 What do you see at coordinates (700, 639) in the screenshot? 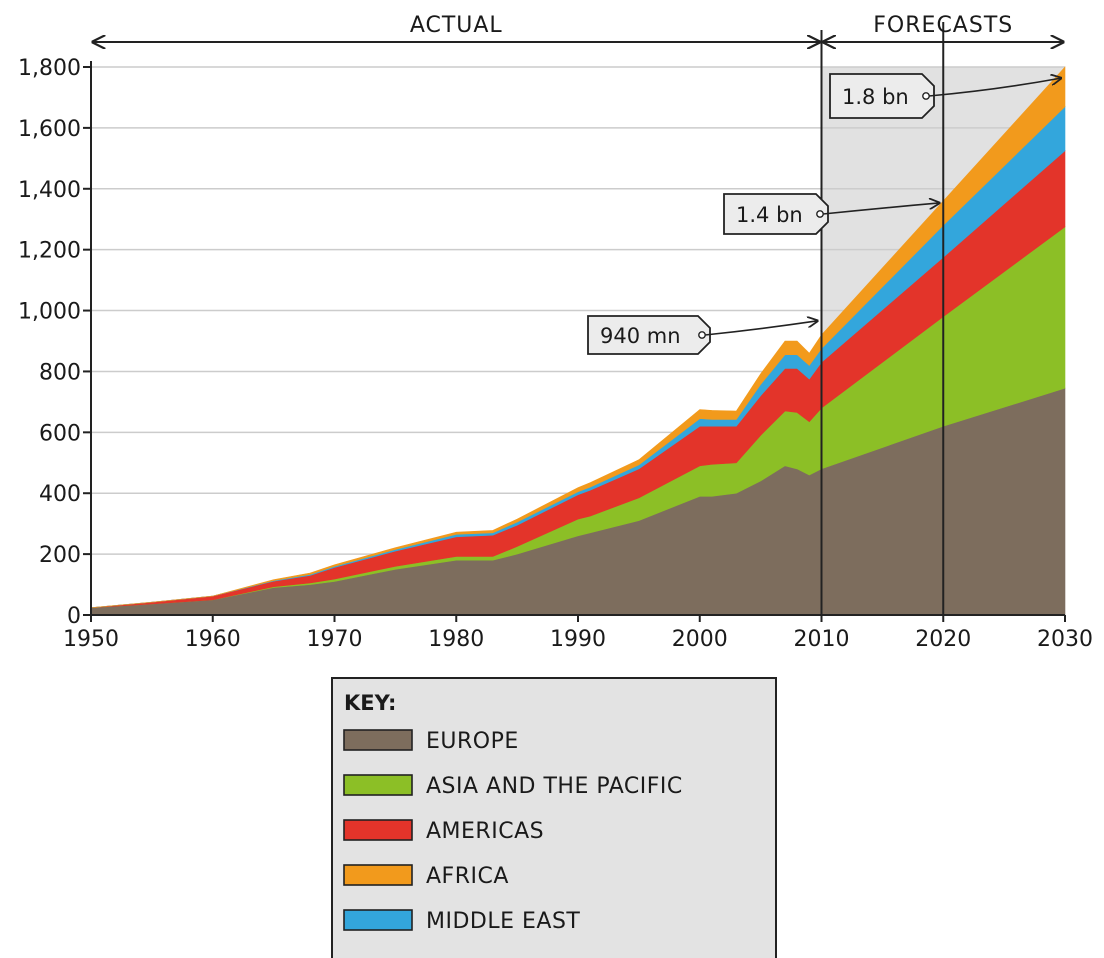
I see `x-tick-label-2000: 2000` at bounding box center [700, 639].